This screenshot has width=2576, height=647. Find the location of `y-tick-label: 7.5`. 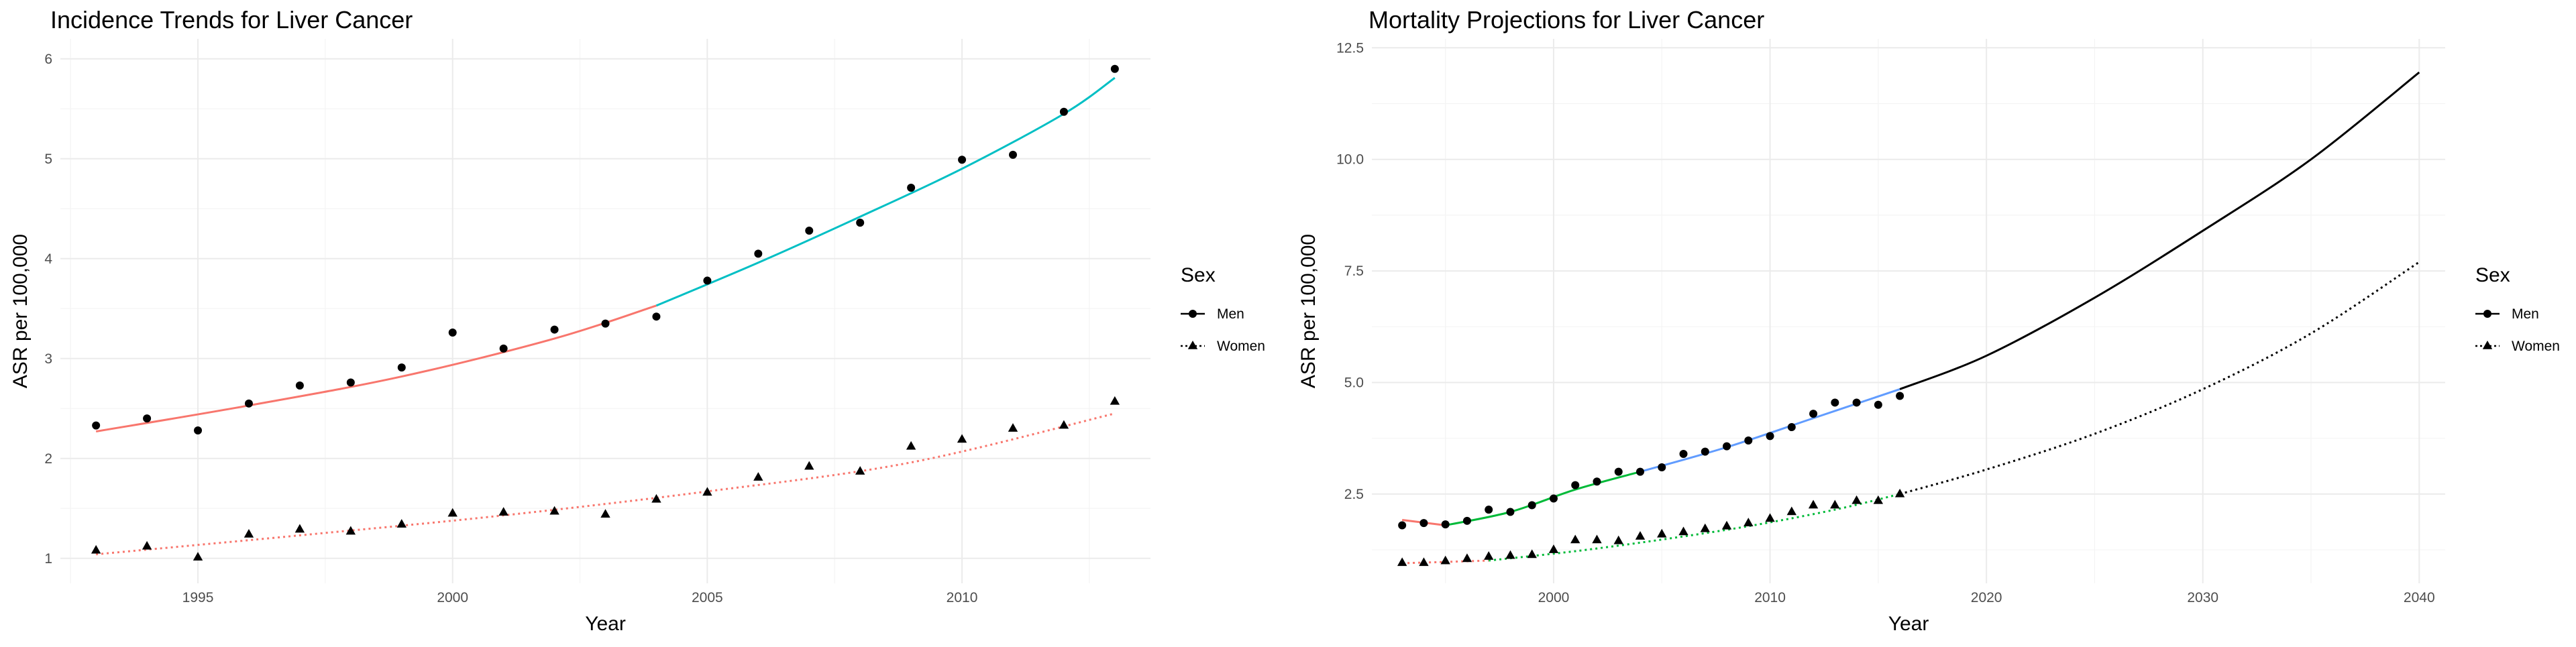

y-tick-label: 7.5 is located at coordinates (1354, 271).